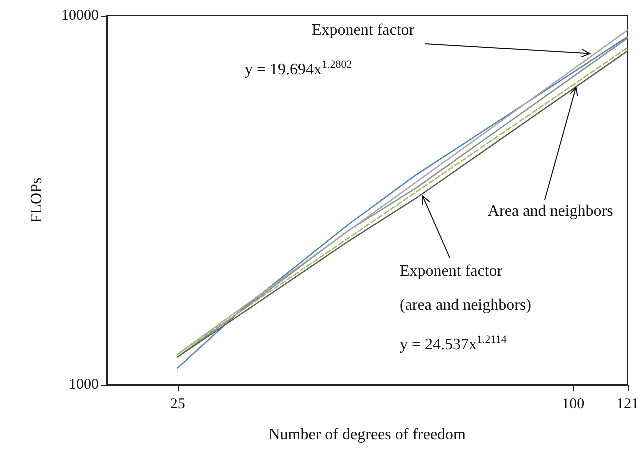 Image resolution: width=642 pixels, height=455 pixels. I want to click on annotation: Exponent factor, so click(363, 31).